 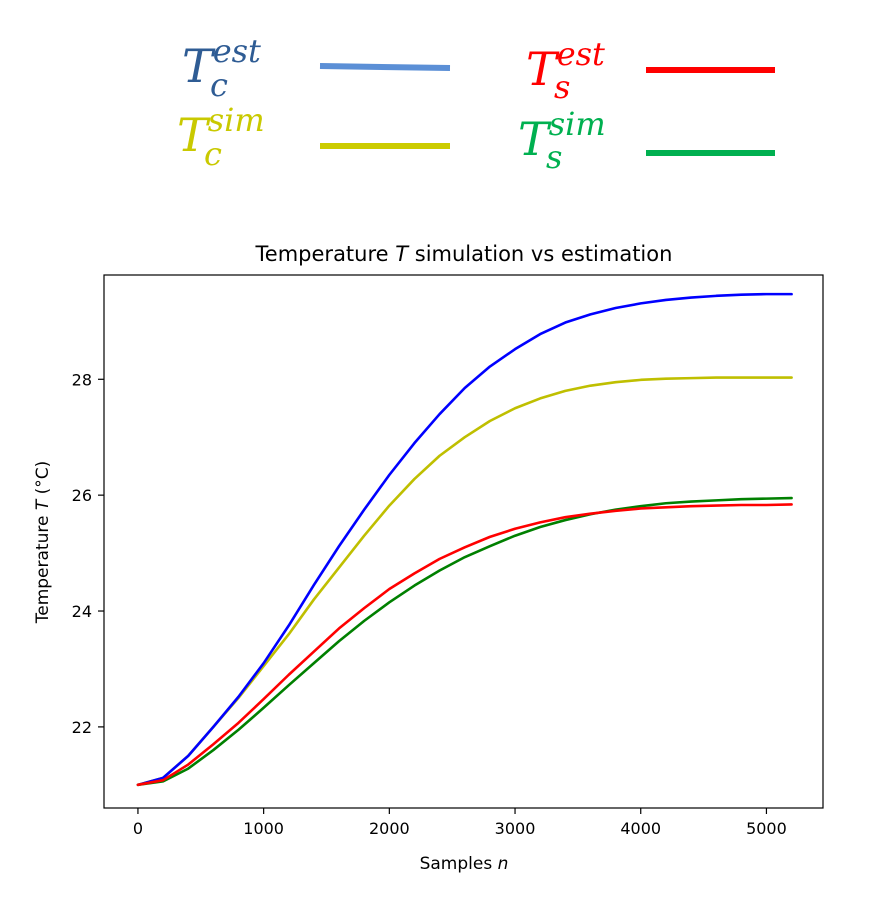 What do you see at coordinates (316, 68) in the screenshot?
I see `legend-entry-tc-est: Test c` at bounding box center [316, 68].